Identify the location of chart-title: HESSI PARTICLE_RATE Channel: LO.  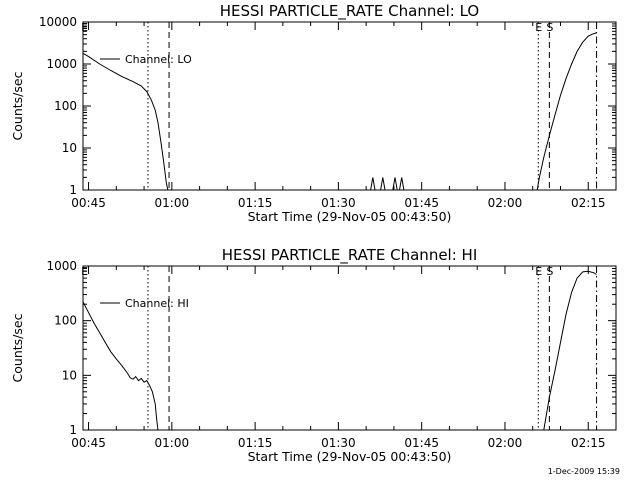
(349, 11).